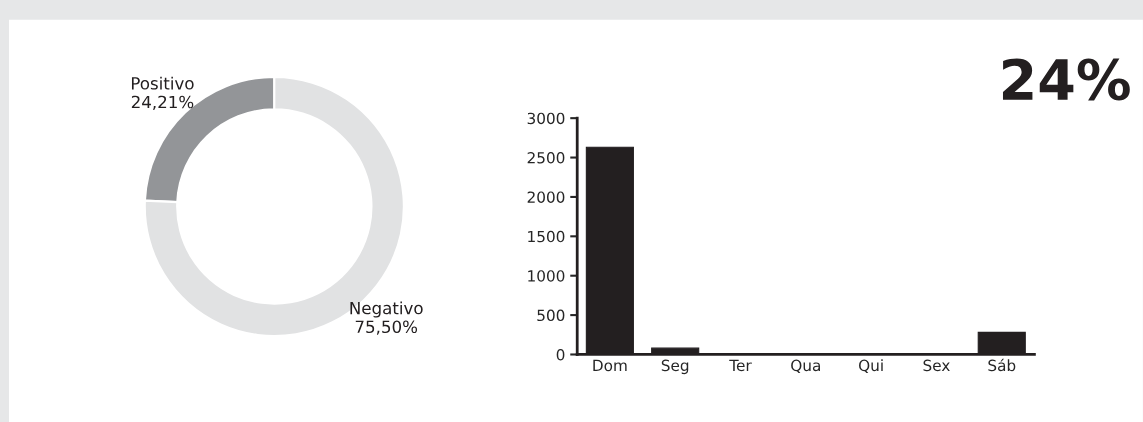 This screenshot has height=422, width=1143. What do you see at coordinates (560, 354) in the screenshot?
I see `y-tick-label: 0` at bounding box center [560, 354].